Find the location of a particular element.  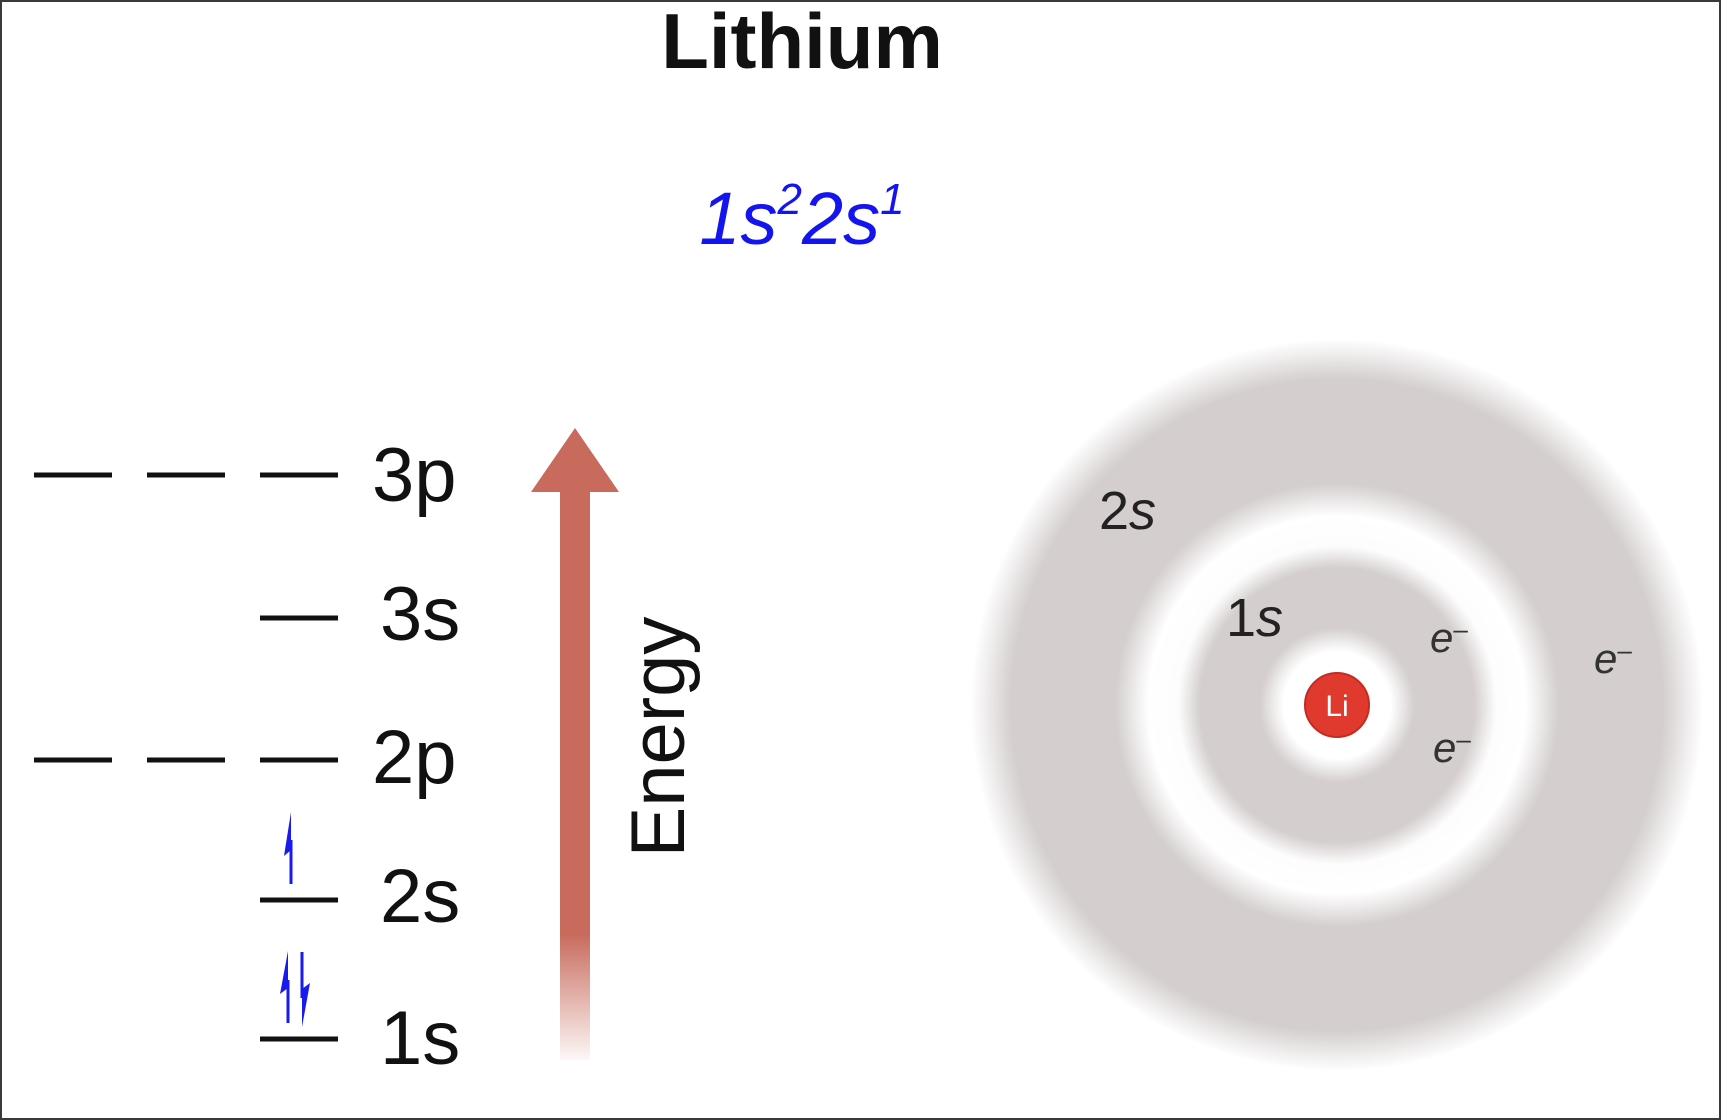

shell-label-1s: 1s is located at coordinates (1254, 618).